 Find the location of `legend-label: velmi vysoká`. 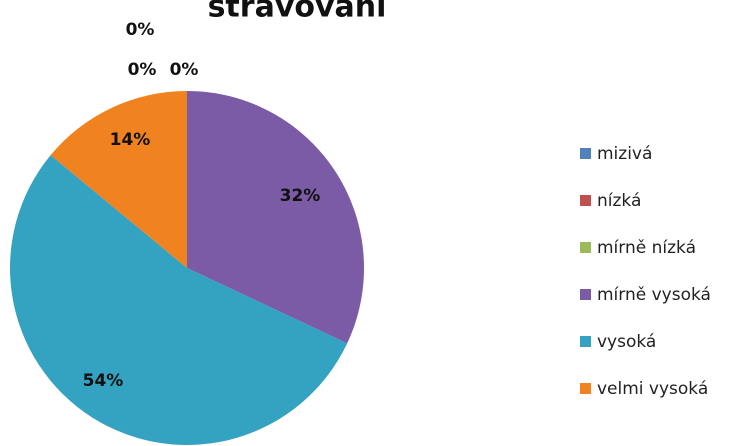

legend-label: velmi vysoká is located at coordinates (652, 389).